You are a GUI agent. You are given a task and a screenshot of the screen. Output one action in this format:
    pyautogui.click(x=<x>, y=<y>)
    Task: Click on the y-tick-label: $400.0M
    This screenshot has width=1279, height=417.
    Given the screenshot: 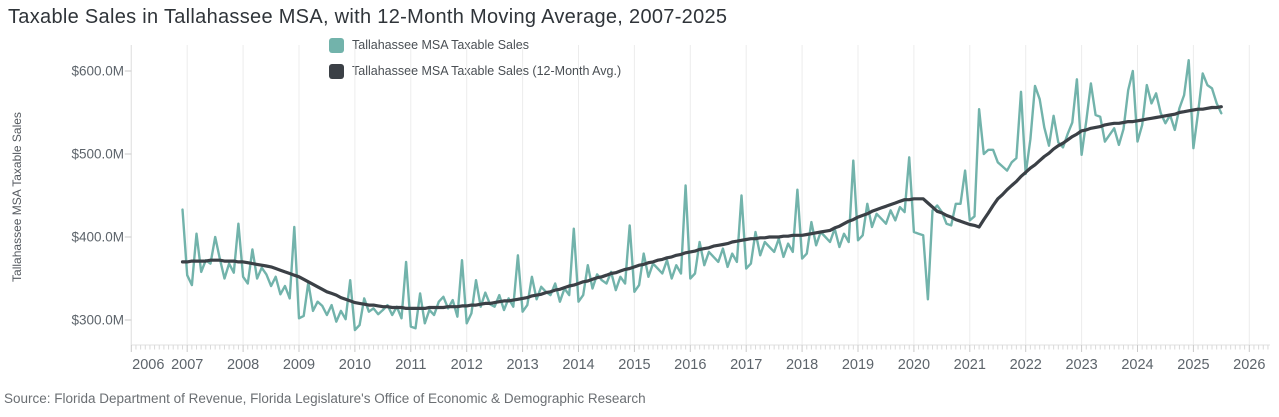 What is the action you would take?
    pyautogui.click(x=97, y=237)
    